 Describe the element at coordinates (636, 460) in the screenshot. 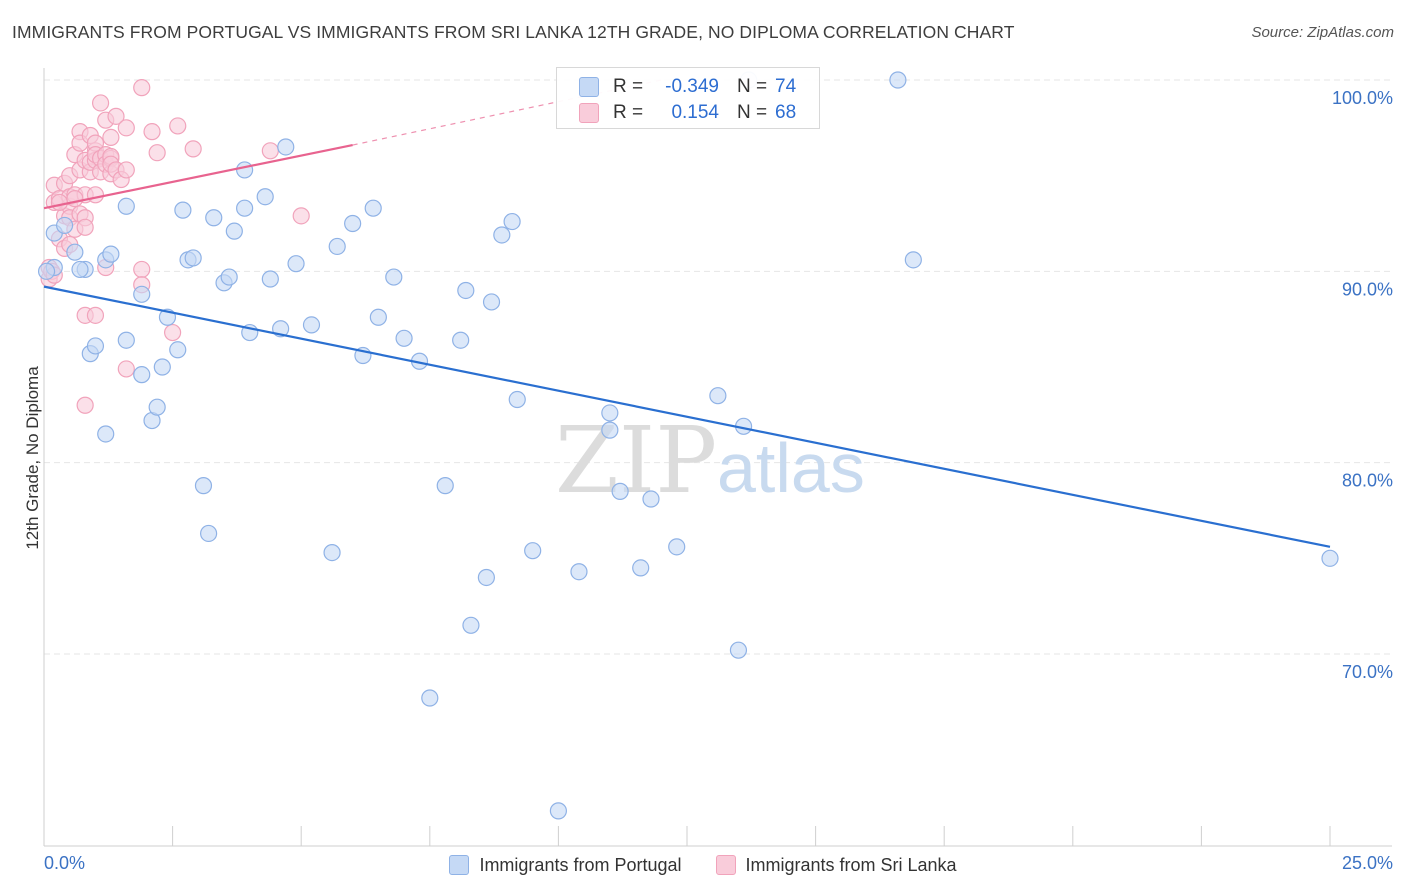

I see `watermark-zip: ZIP` at that location.